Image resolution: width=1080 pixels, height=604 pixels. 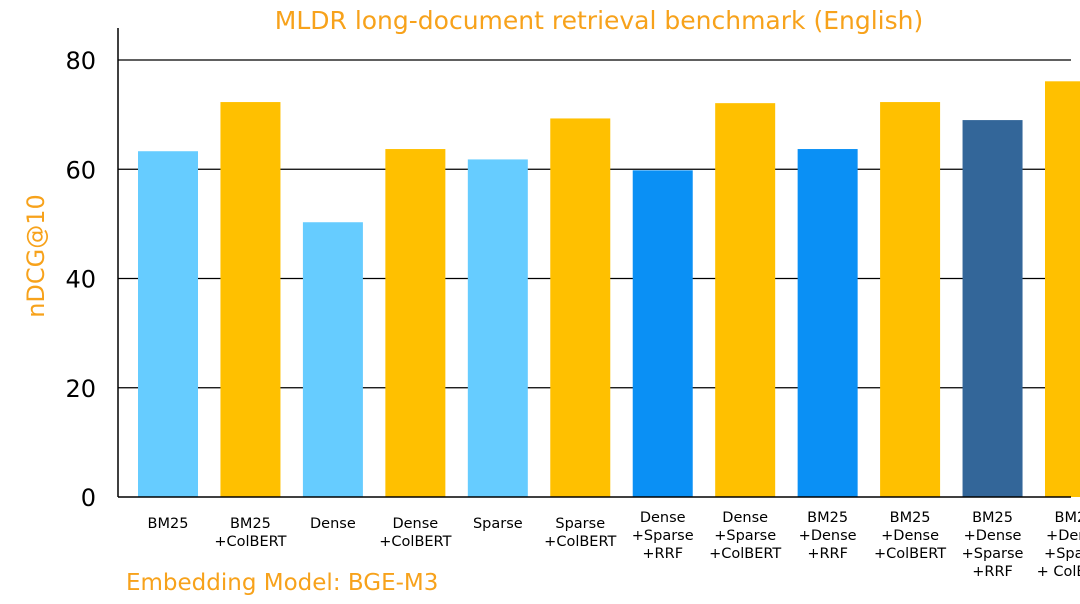 What do you see at coordinates (80, 61) in the screenshot?
I see `y-tick-label: 80` at bounding box center [80, 61].